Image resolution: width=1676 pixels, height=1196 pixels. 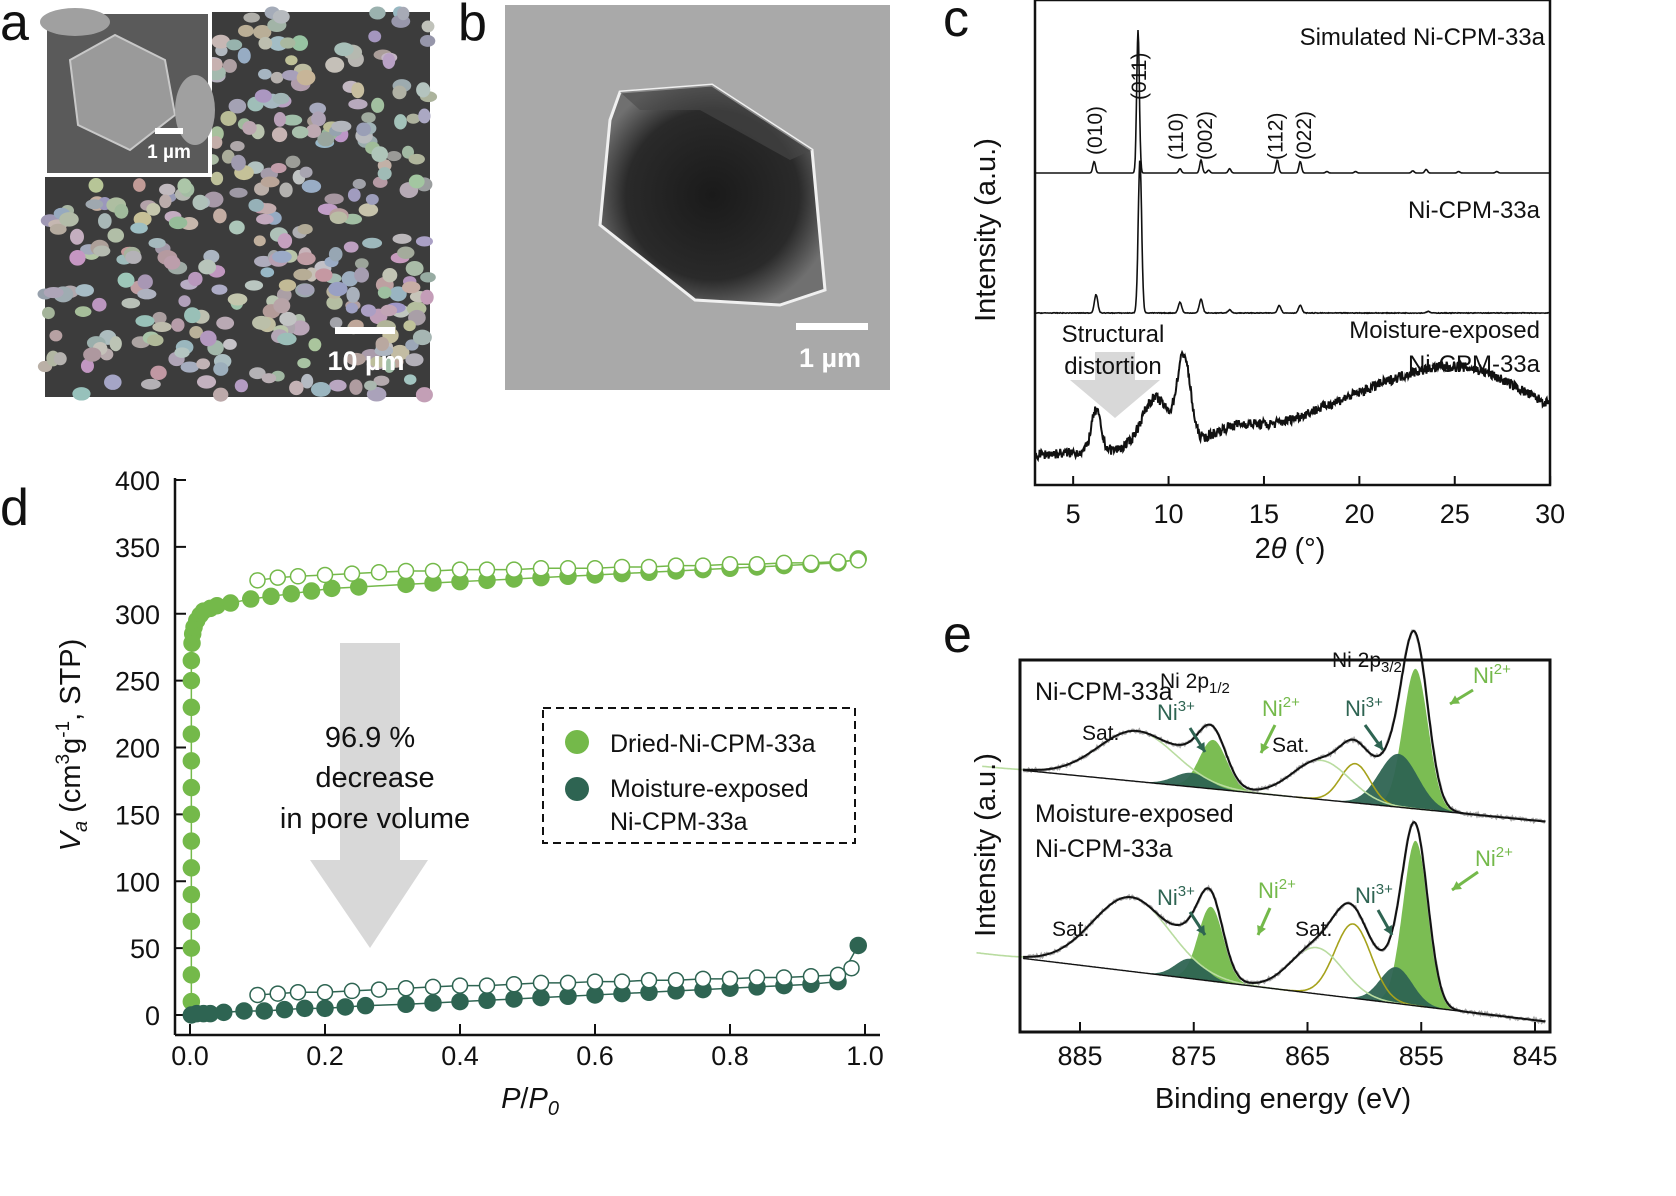 What do you see at coordinates (152, 1016) in the screenshot?
I see `y-tick-label: 0` at bounding box center [152, 1016].